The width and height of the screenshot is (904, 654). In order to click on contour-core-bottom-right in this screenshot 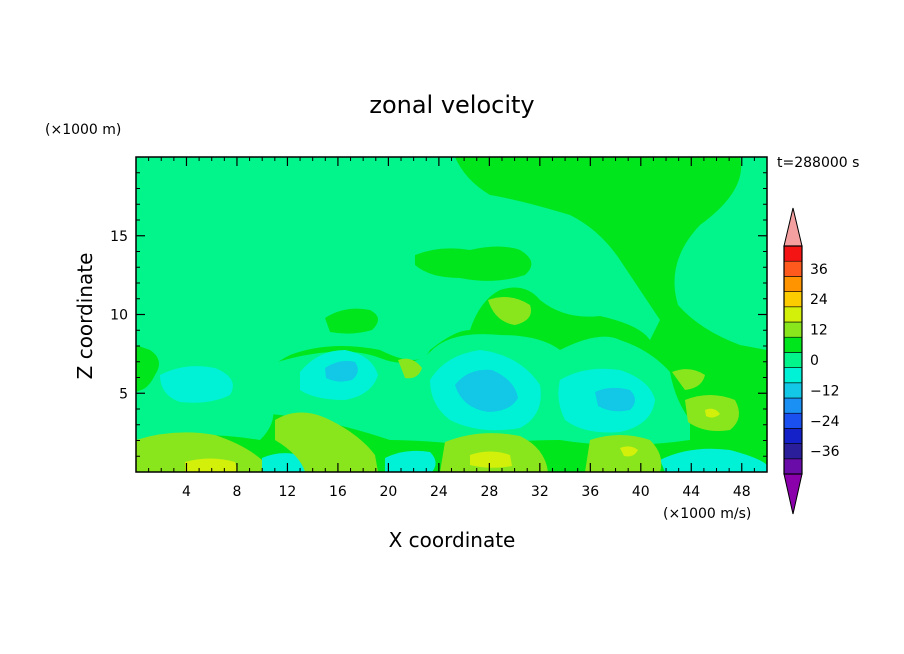, I will do `click(713, 460)`.